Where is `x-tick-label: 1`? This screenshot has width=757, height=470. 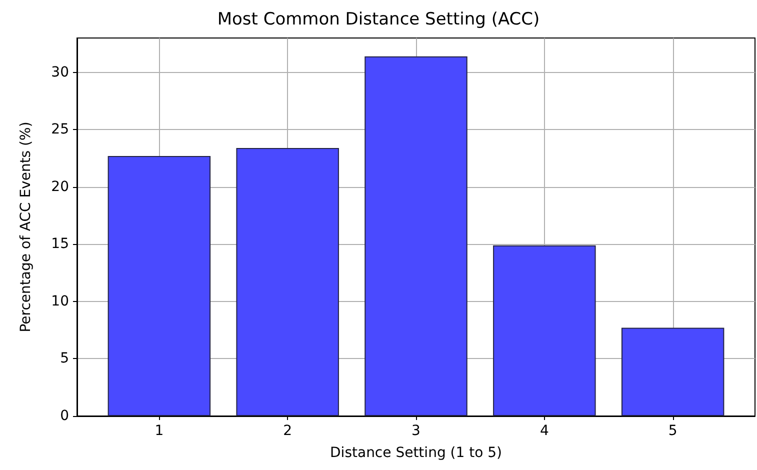 x-tick-label: 1 is located at coordinates (159, 431).